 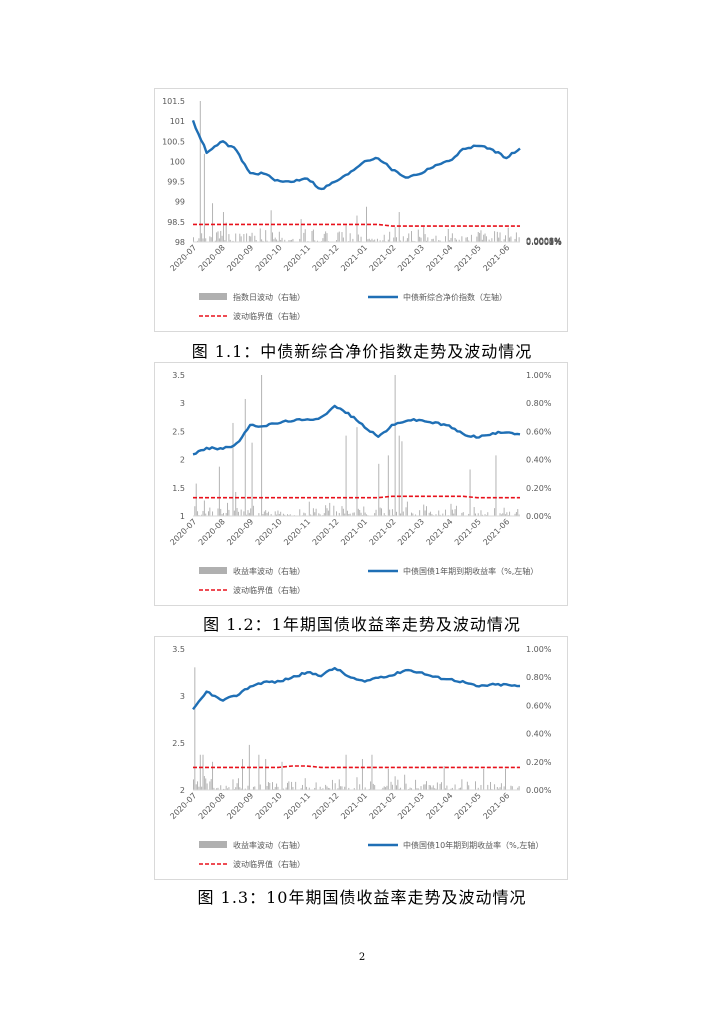 I want to click on index-line, so click(x=356, y=155).